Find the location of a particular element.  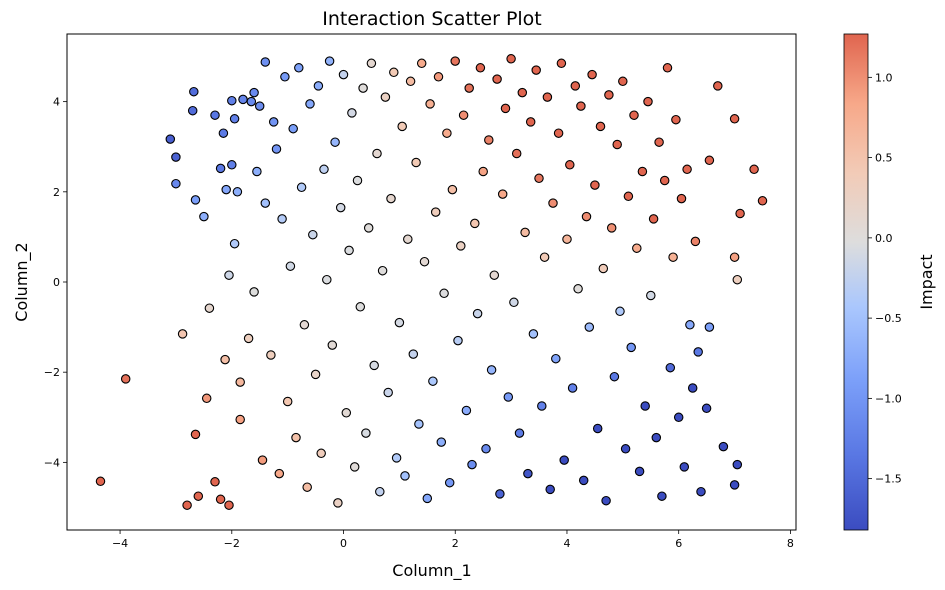

x-tick-label: 6 is located at coordinates (678, 543).